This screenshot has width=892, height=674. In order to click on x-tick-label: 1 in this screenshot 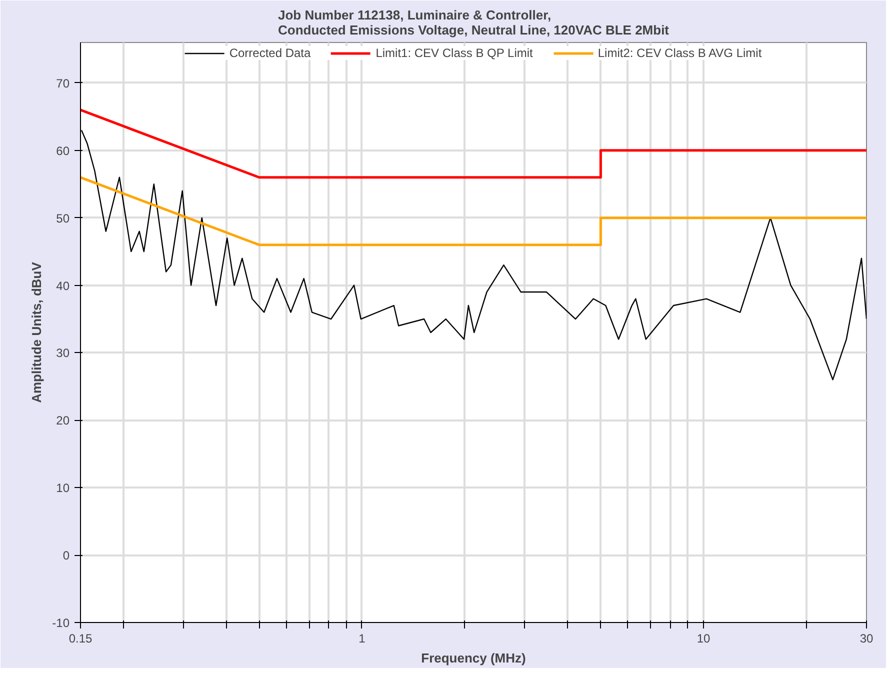, I will do `click(362, 639)`.